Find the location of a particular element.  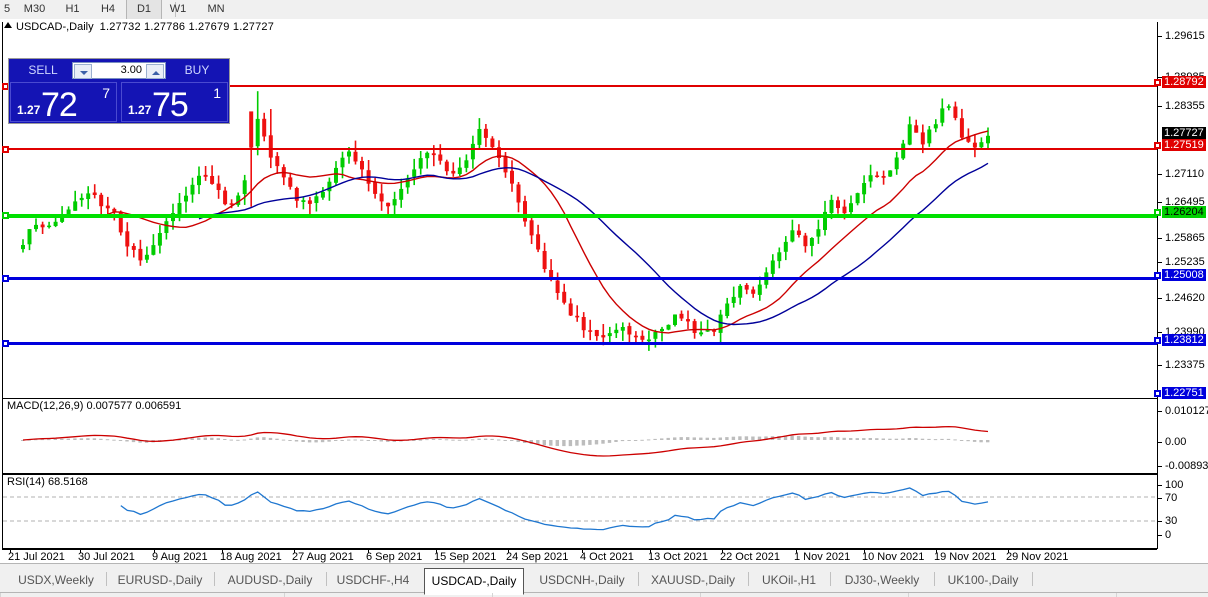

date-label: 19 Nov 2021 is located at coordinates (965, 557).